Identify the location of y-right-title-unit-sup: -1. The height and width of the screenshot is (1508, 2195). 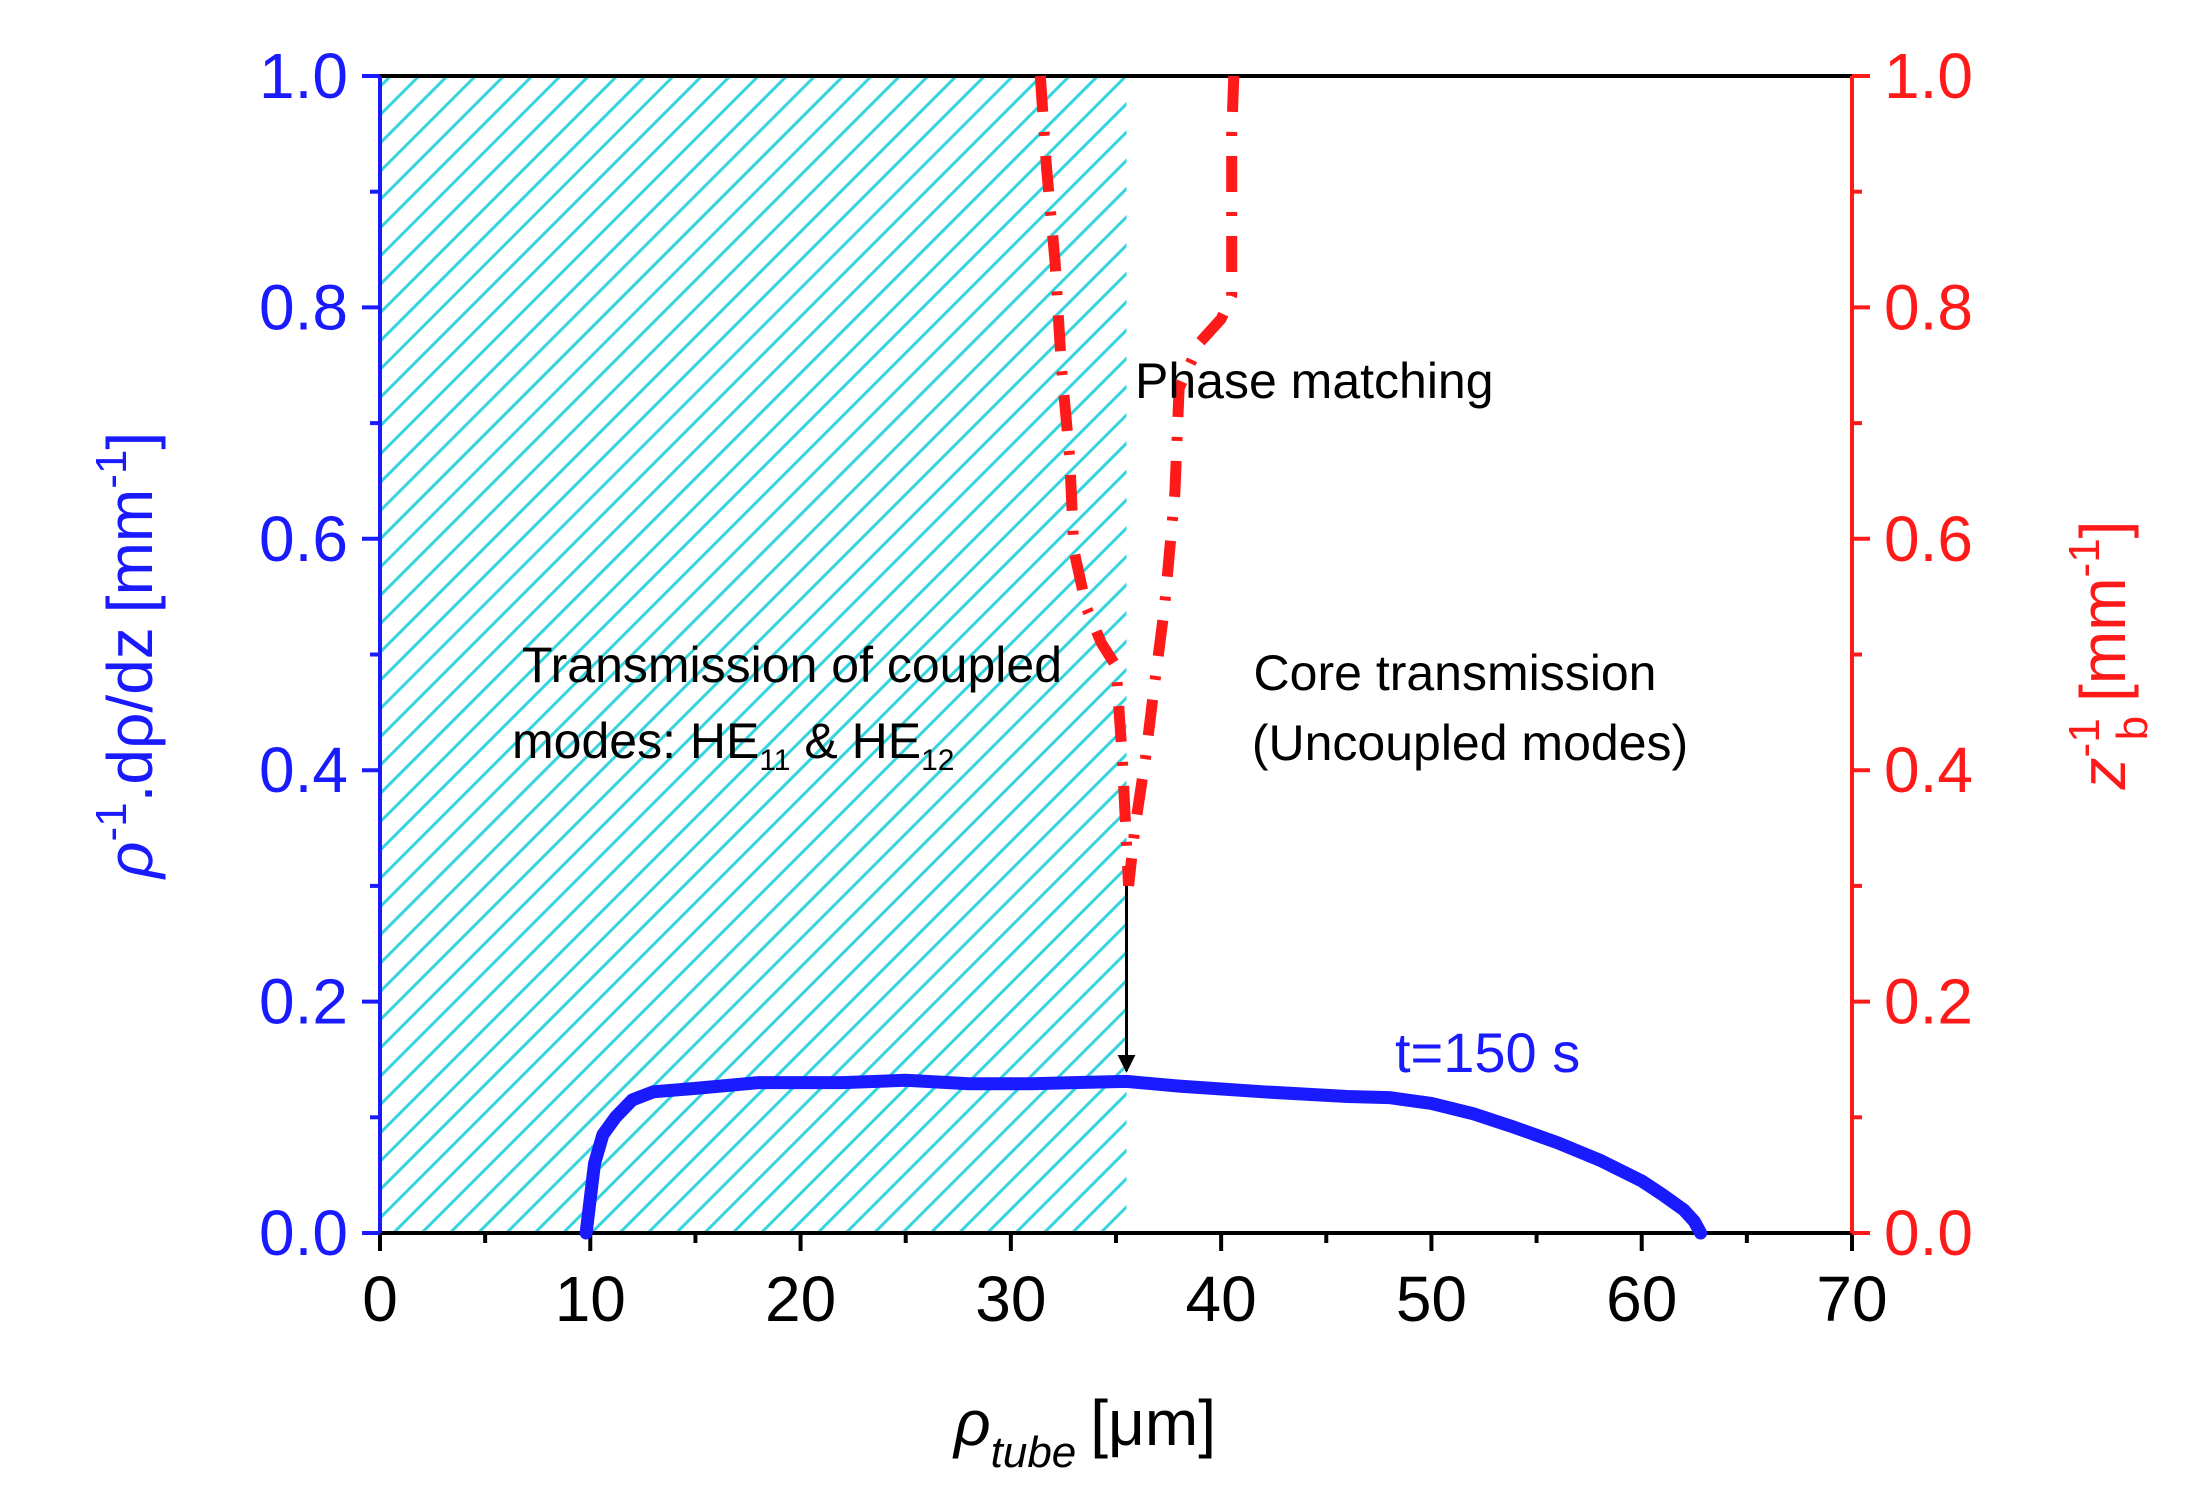
(2084, 557).